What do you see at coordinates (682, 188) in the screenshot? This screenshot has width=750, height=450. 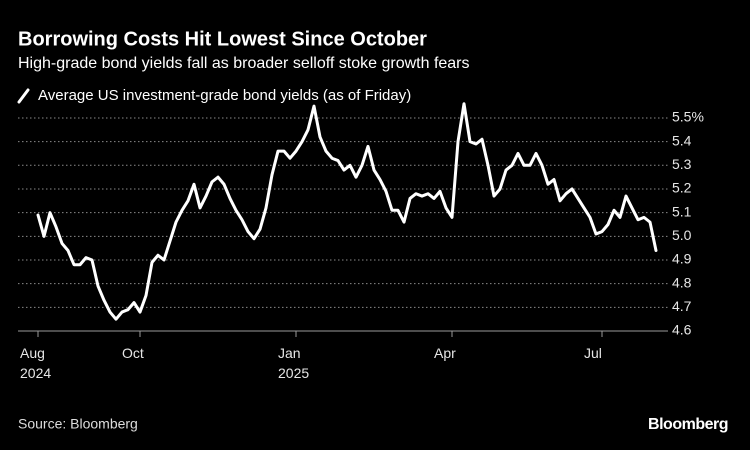 I see `y-tick-label: 5.2` at bounding box center [682, 188].